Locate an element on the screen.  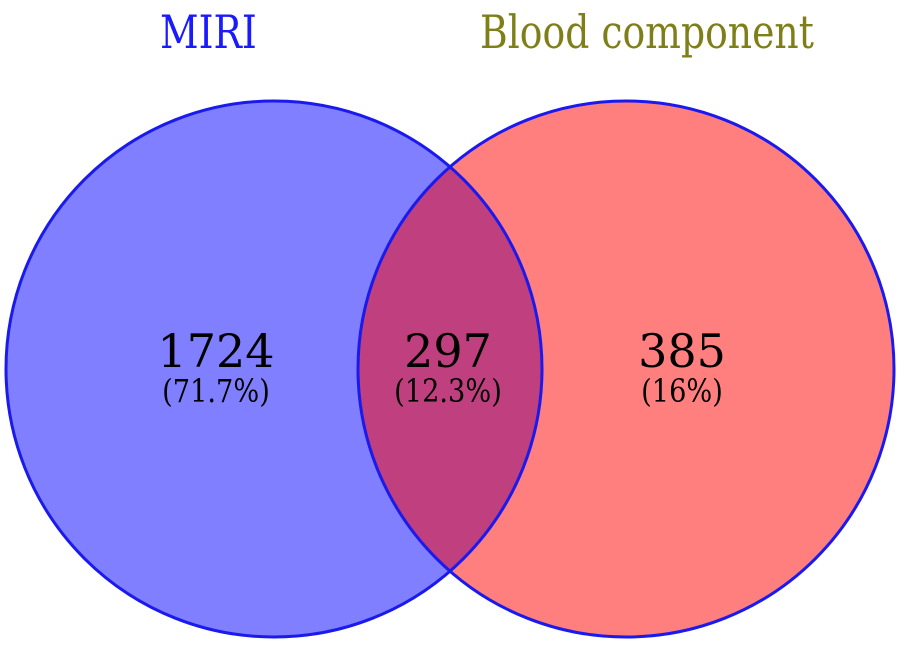
intersection-percent: (12.3%) is located at coordinates (448, 391).